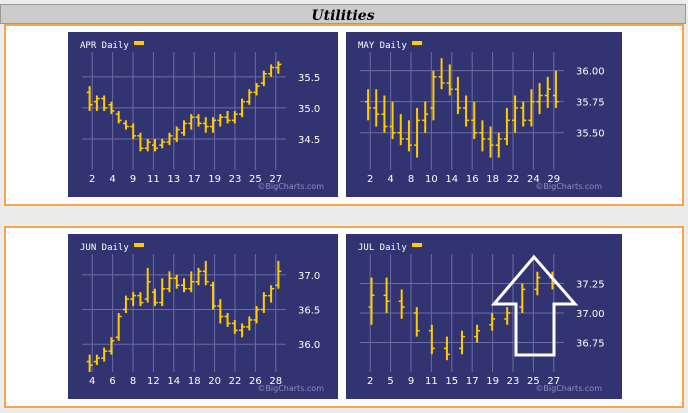  What do you see at coordinates (382, 248) in the screenshot?
I see `chart-label: JUL Daily` at bounding box center [382, 248].